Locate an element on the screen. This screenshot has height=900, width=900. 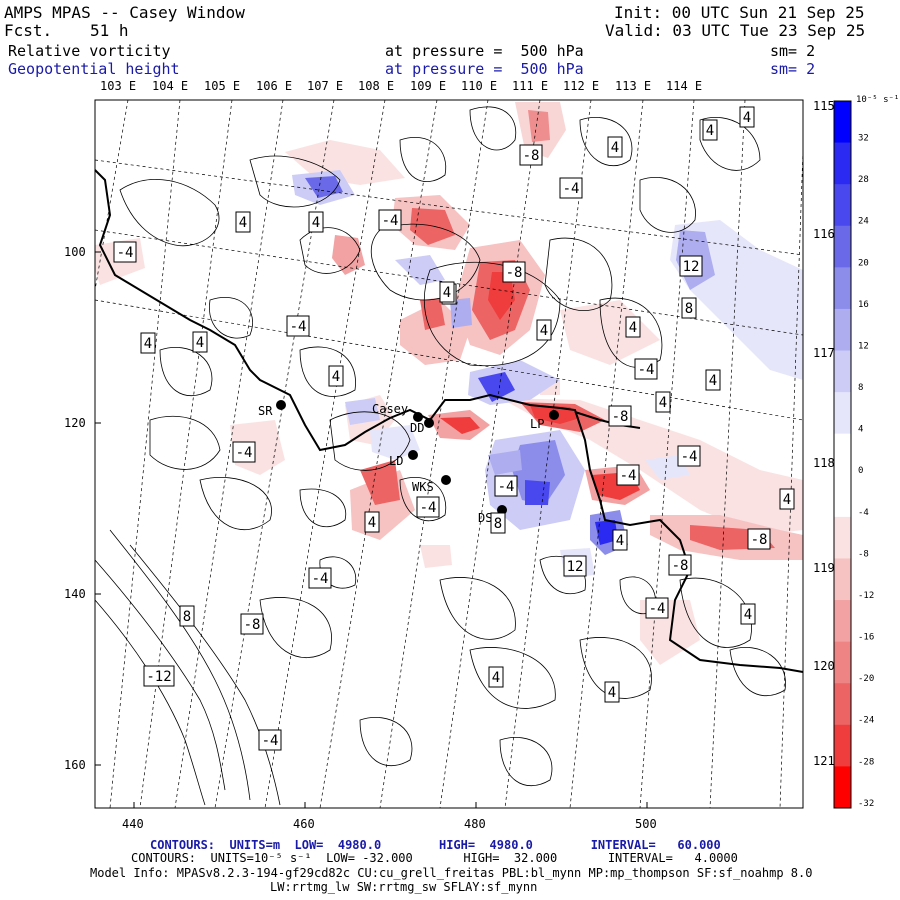
contour-label: -12 is located at coordinates (159, 676).